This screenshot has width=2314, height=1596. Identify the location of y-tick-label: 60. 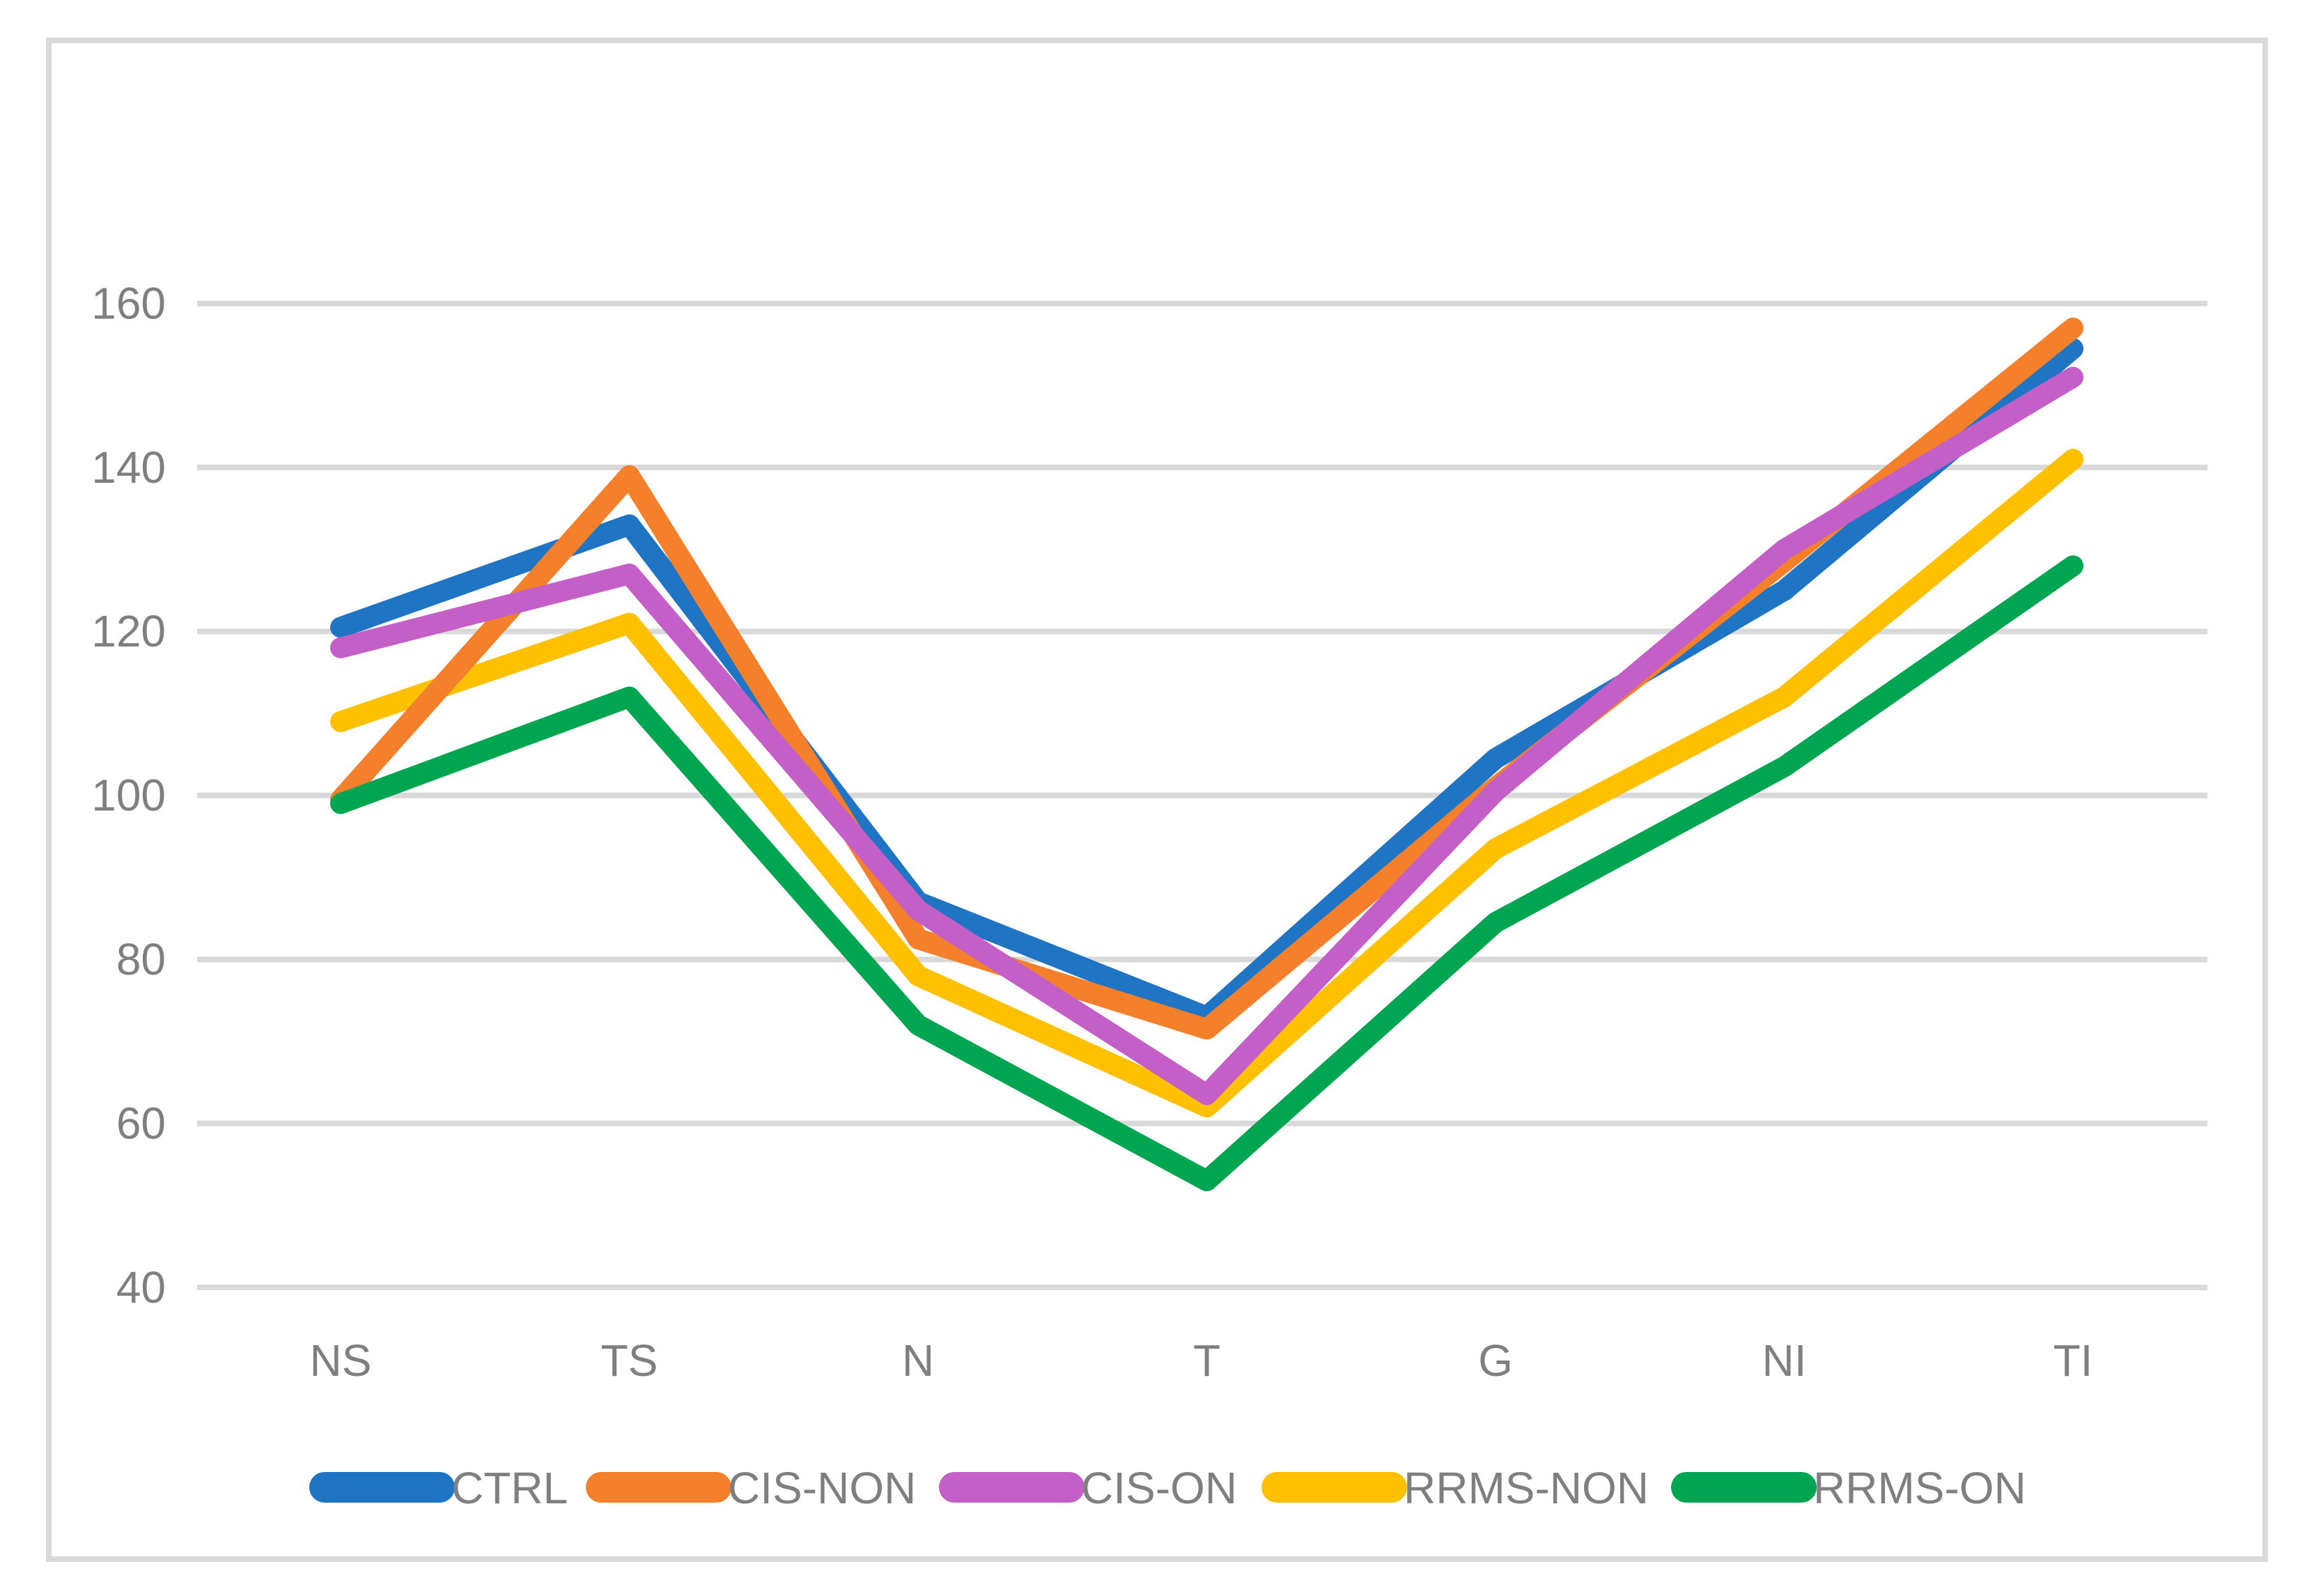
(141, 1123).